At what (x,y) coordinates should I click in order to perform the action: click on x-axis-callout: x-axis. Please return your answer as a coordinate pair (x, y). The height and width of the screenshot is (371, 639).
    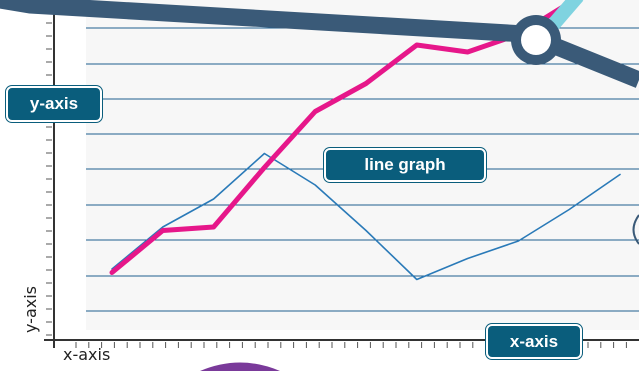
    Looking at the image, I should click on (534, 341).